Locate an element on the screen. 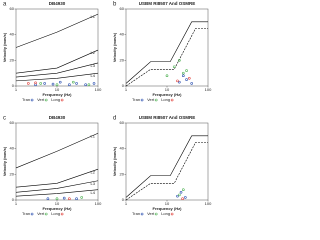 This screenshot has width=320, height=240. panel-letter: a is located at coordinates (5, 5).